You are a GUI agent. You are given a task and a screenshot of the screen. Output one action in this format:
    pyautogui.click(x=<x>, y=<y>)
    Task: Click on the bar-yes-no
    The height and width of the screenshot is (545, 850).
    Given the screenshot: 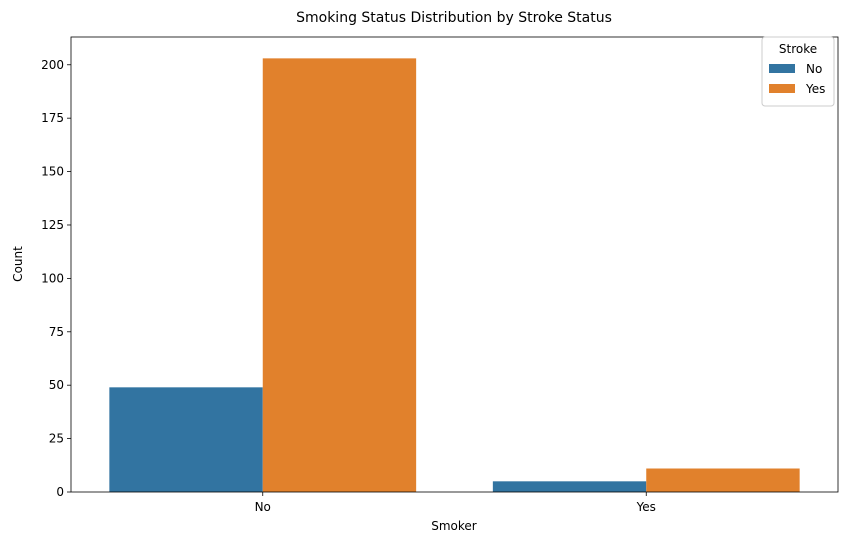 What is the action you would take?
    pyautogui.click(x=569, y=486)
    